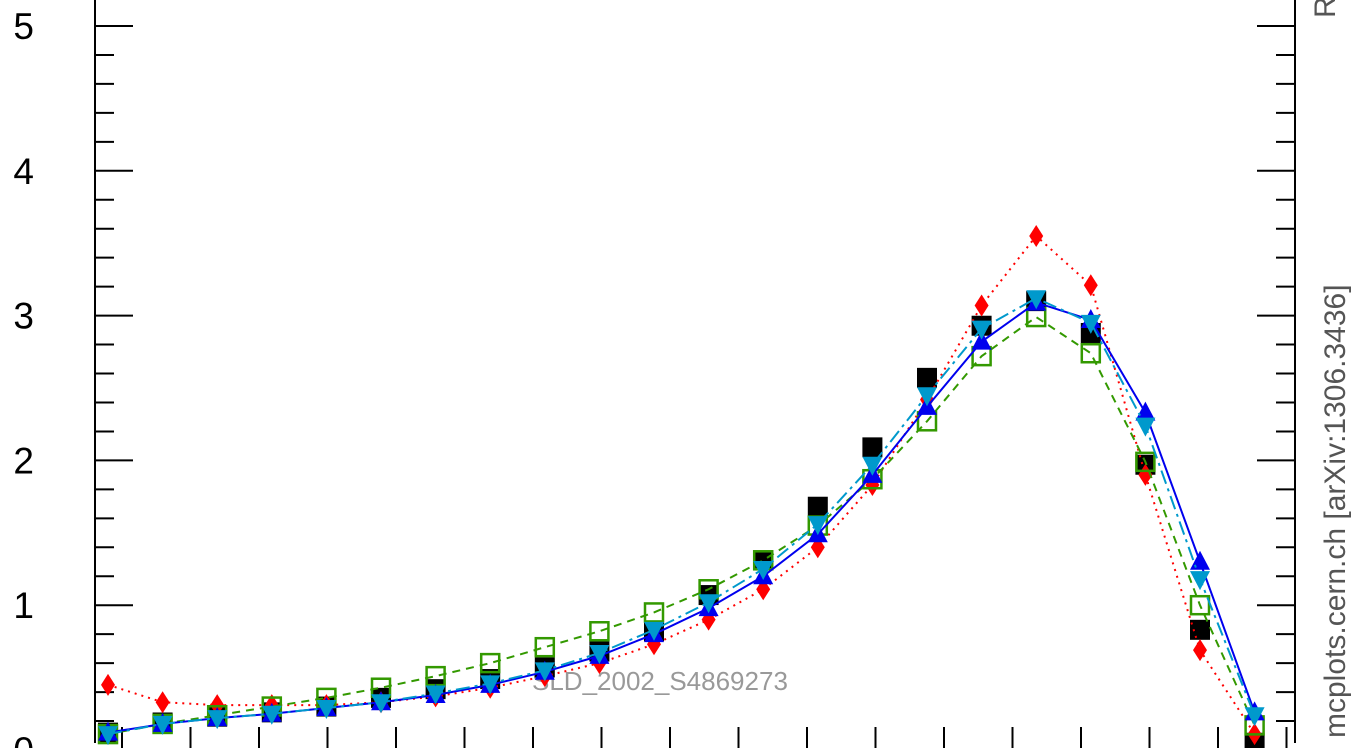  What do you see at coordinates (1325, 9) in the screenshot?
I see `corner-label: R` at bounding box center [1325, 9].